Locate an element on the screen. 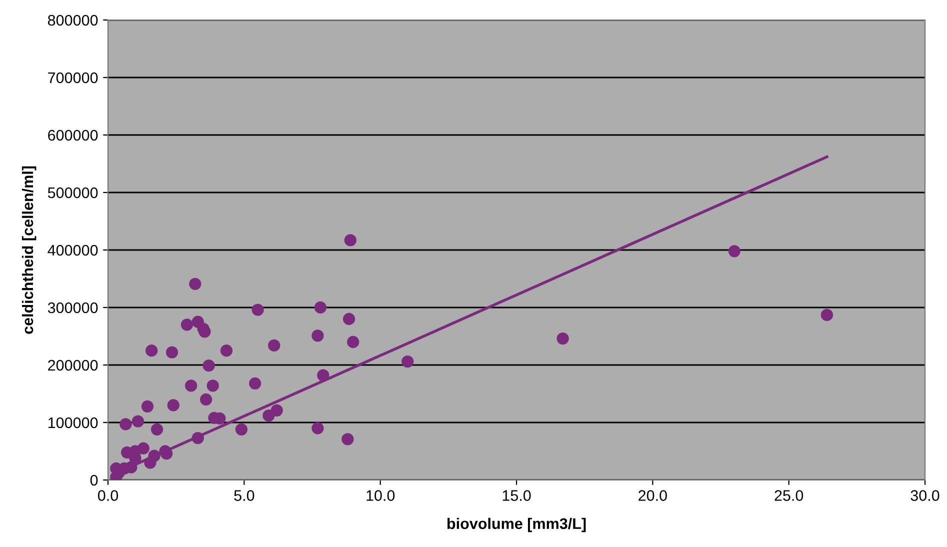  x-tick-label: 30.0 is located at coordinates (925, 495).